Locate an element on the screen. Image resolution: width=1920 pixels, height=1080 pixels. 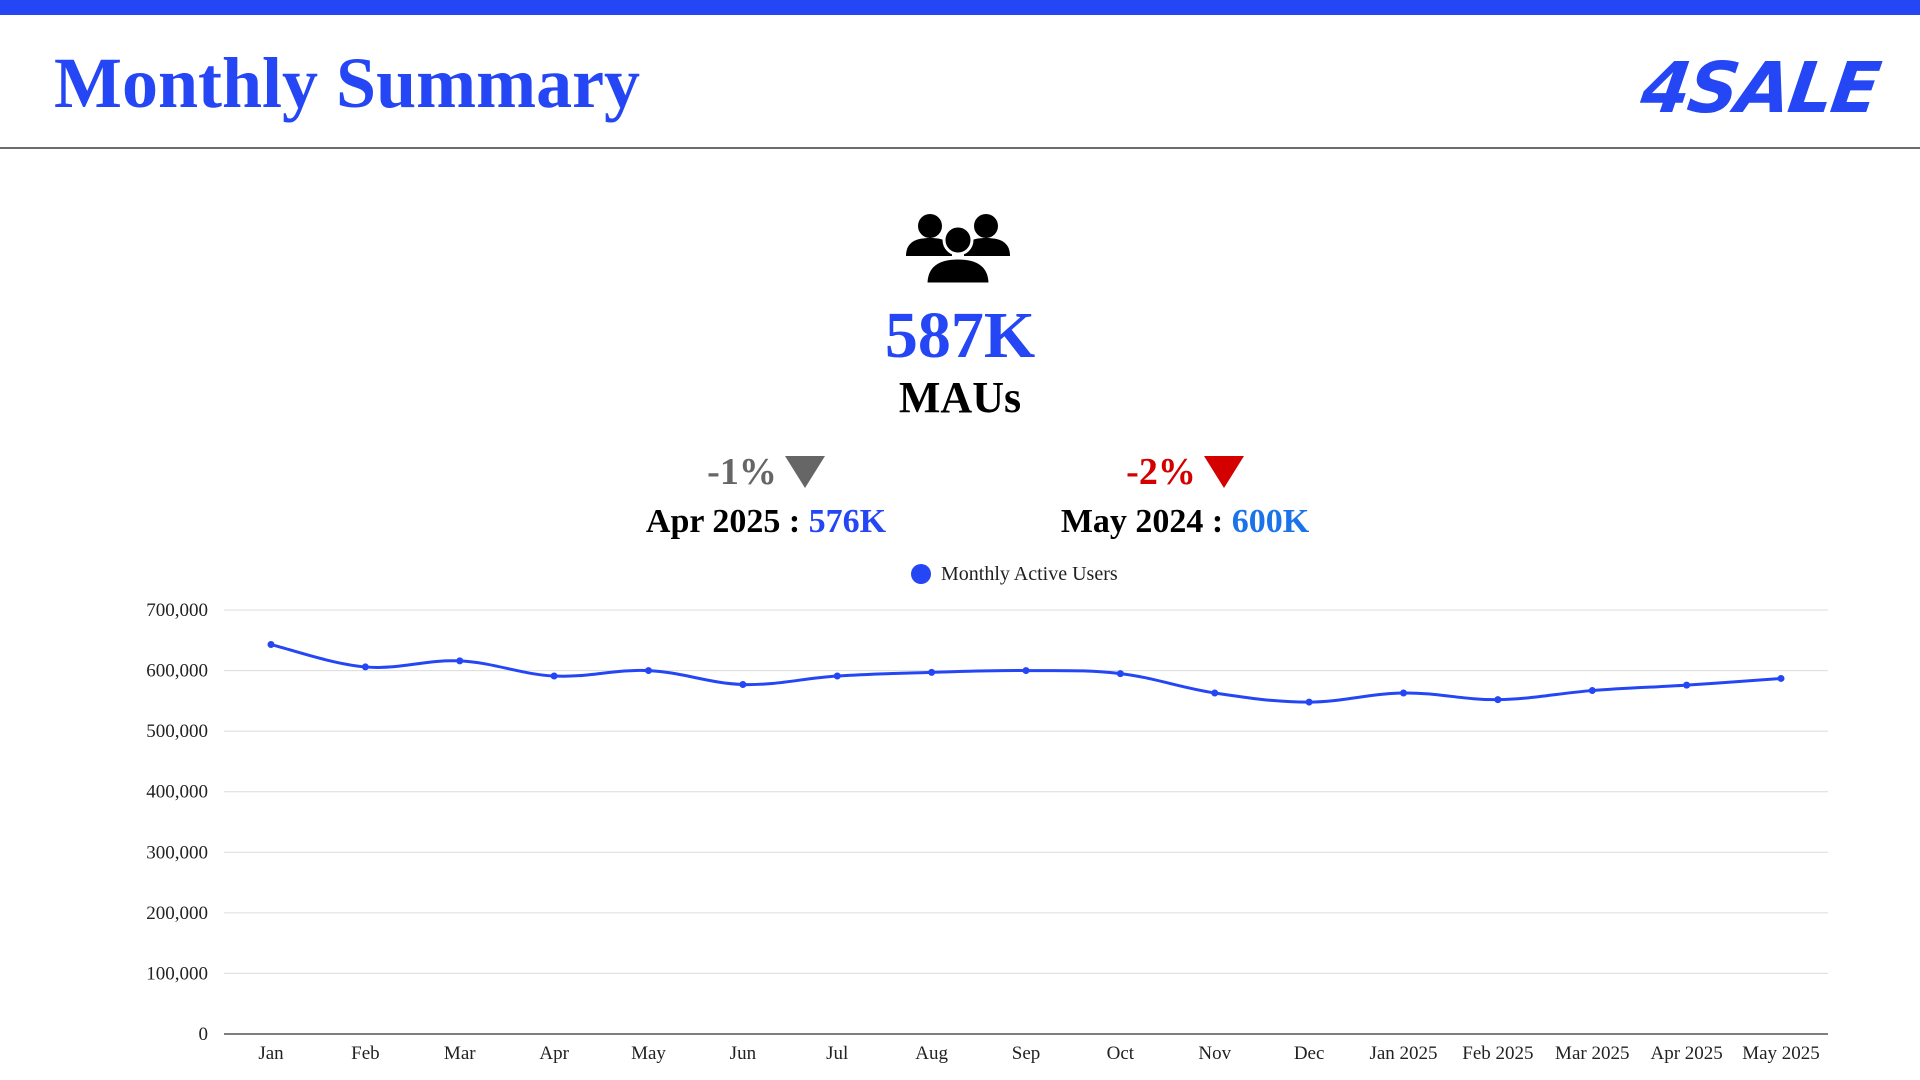
x-tick-label: Jul is located at coordinates (837, 1053).